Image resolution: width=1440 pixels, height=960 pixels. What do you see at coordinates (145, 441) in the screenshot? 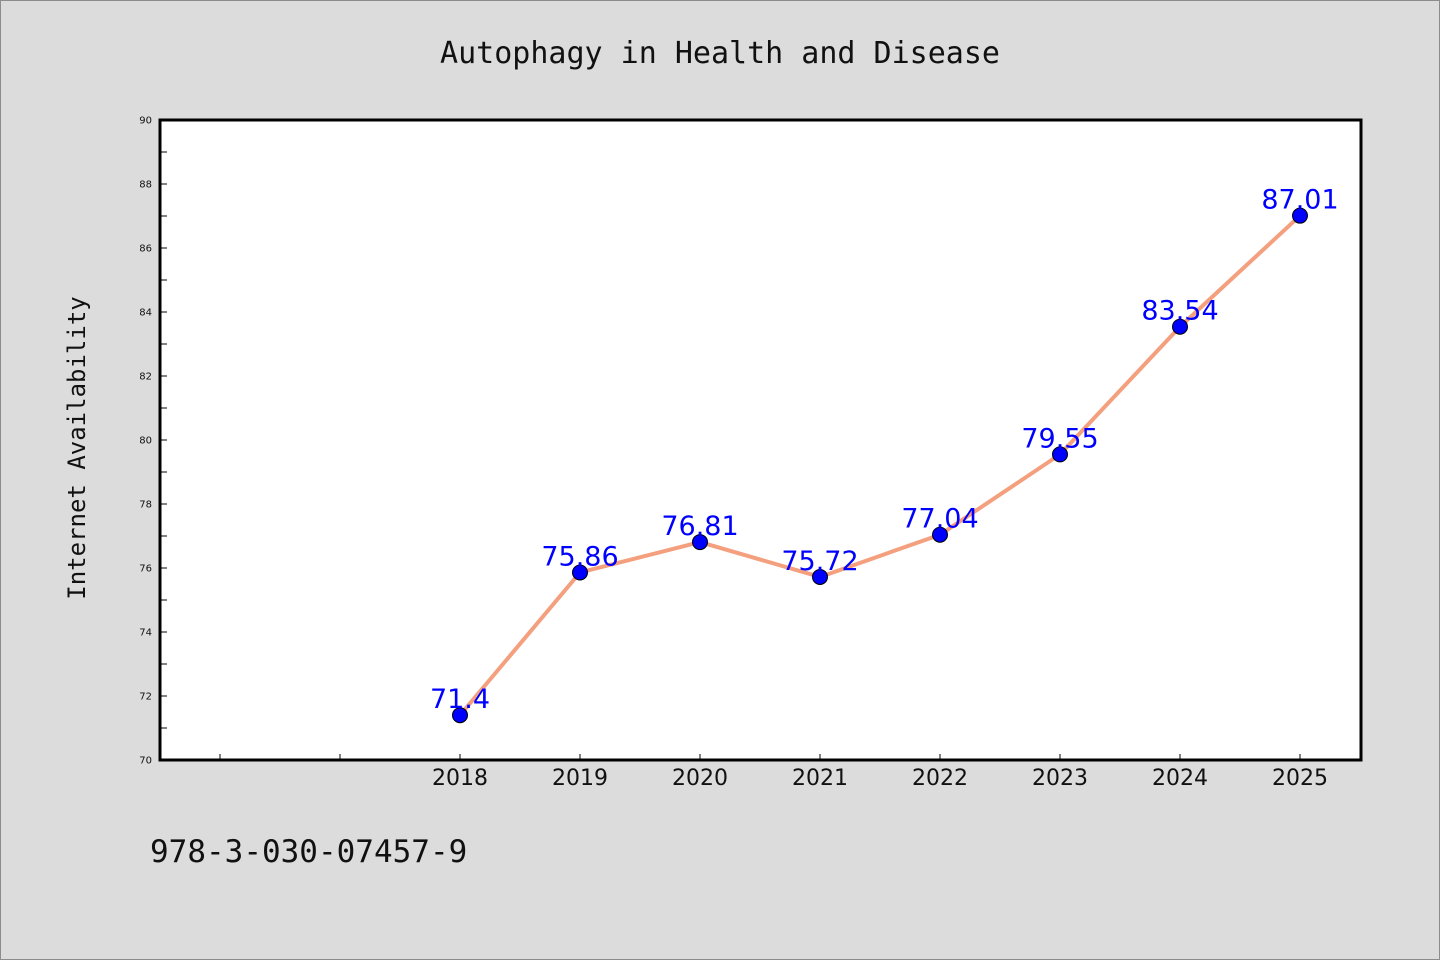
I see `y-tick-label: 80` at bounding box center [145, 441].